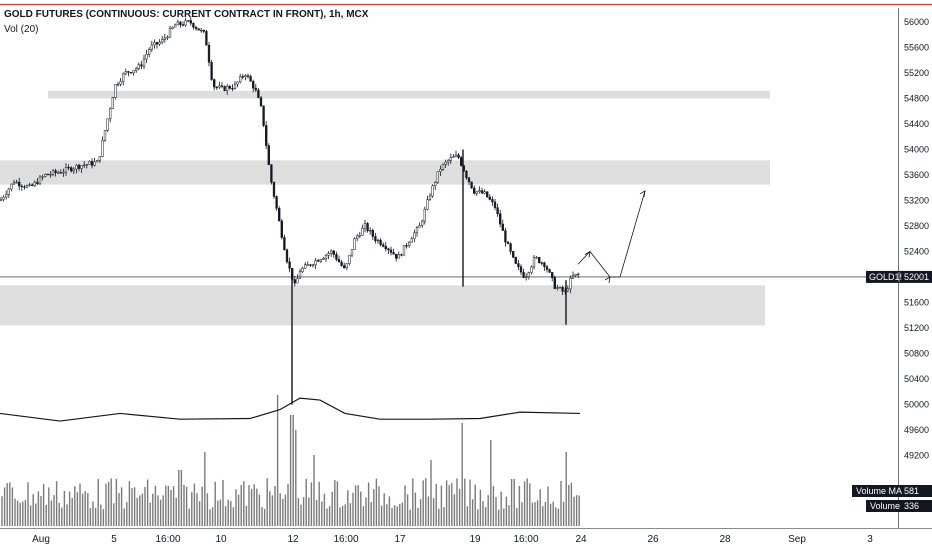 The width and height of the screenshot is (932, 550). I want to click on time-tick-label: 26, so click(653, 539).